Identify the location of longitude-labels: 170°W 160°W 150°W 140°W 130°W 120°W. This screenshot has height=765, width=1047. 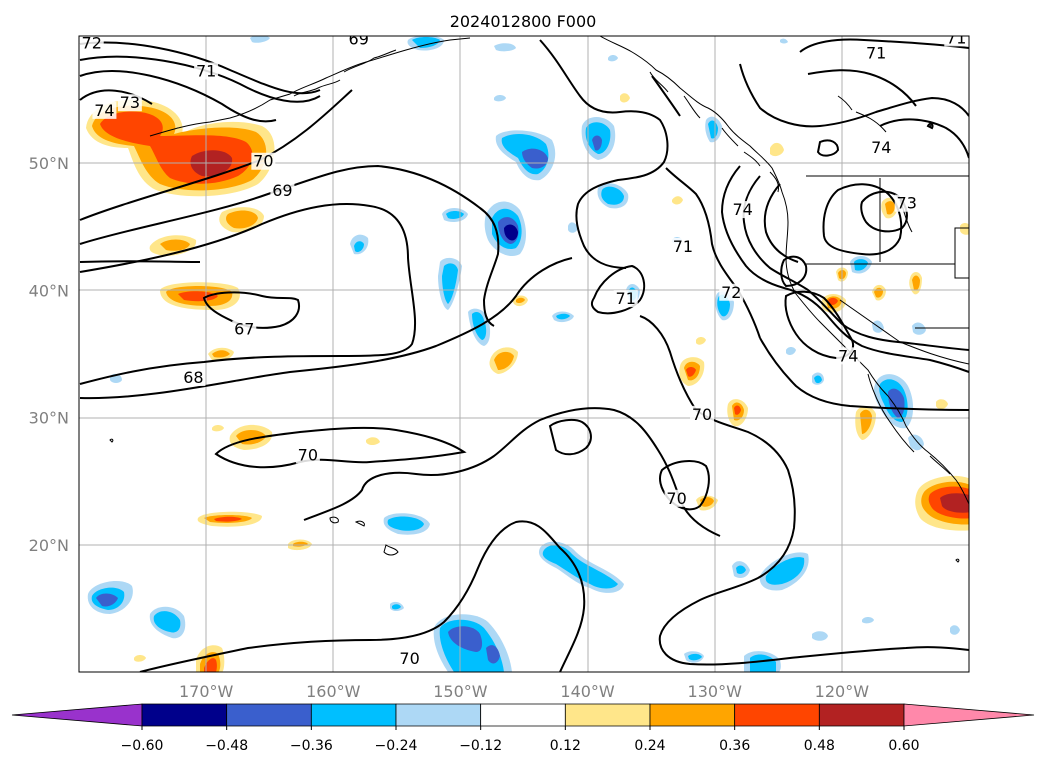
(524, 691).